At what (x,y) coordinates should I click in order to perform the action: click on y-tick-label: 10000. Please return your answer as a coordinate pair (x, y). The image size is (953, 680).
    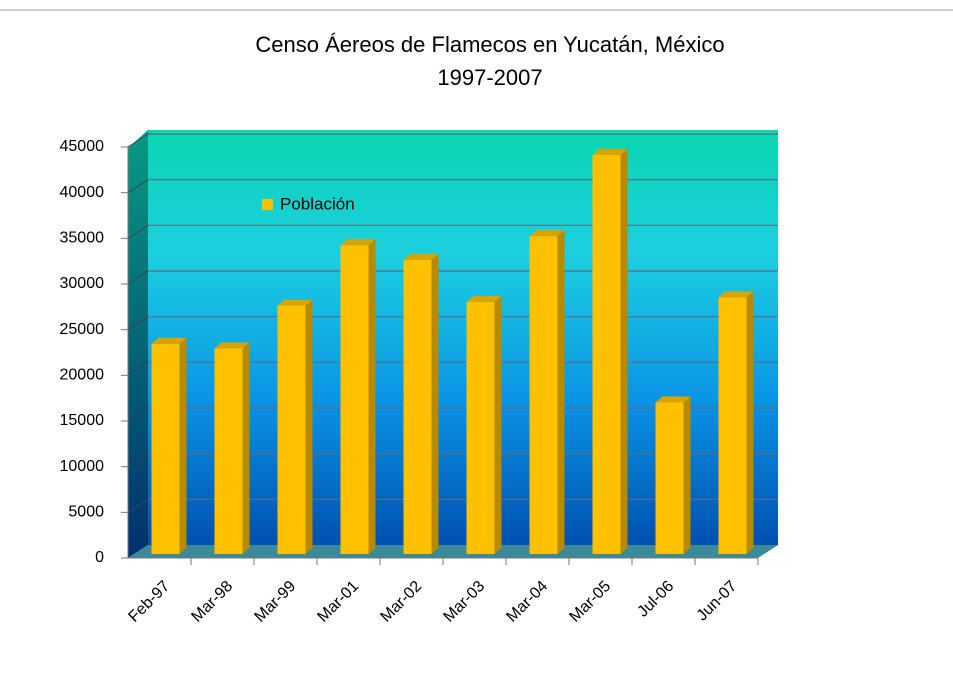
    Looking at the image, I should click on (82, 466).